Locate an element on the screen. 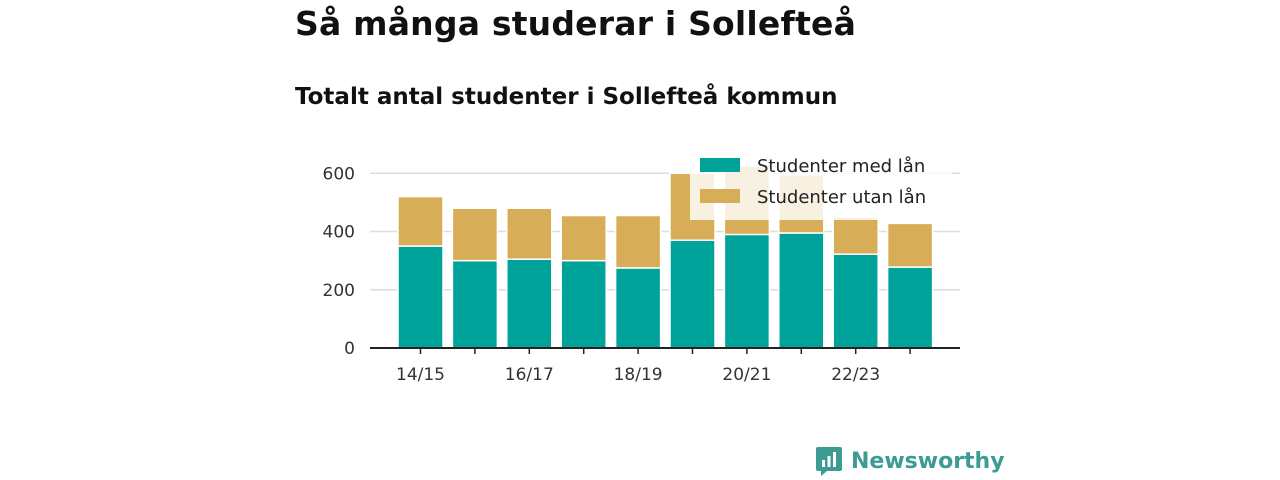  newsworthy-brand: Newsworthy is located at coordinates (910, 461).